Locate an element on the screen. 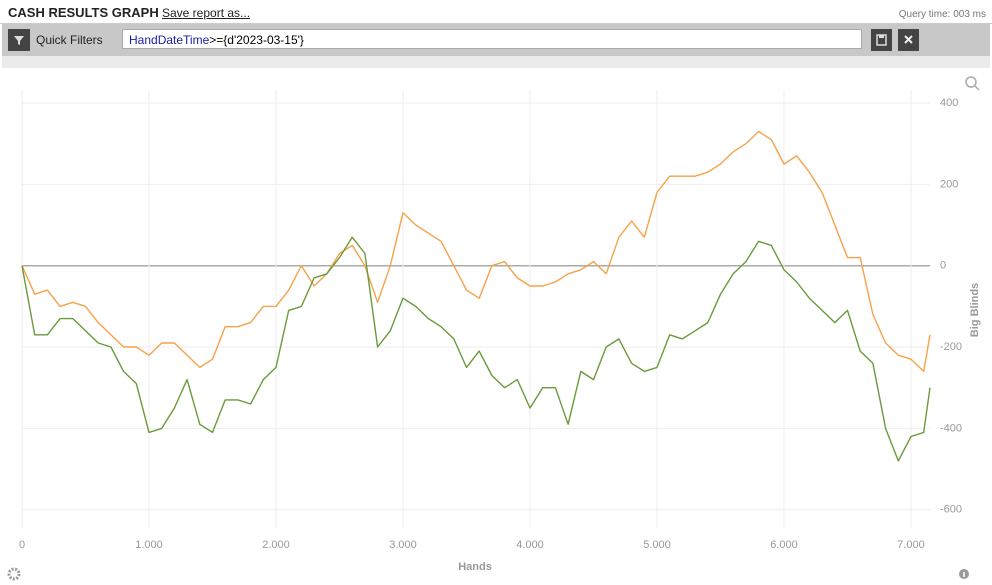  separator is located at coordinates (496, 62).